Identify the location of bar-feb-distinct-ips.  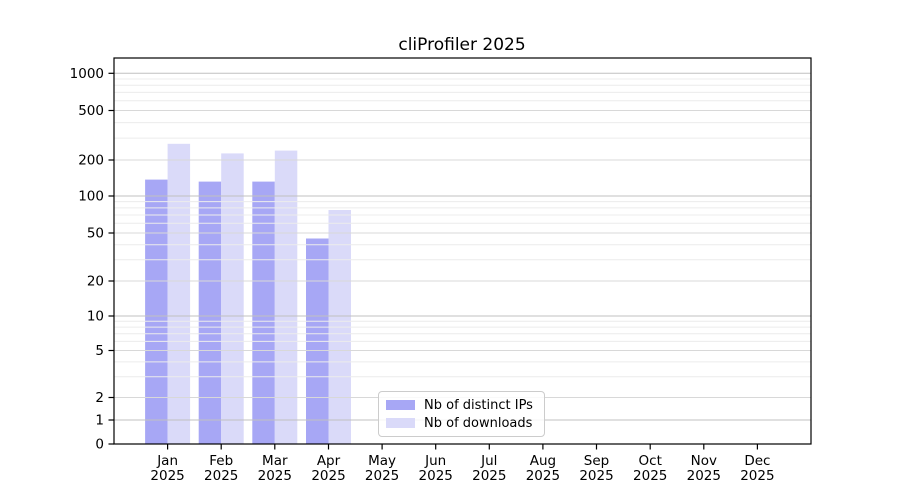
(210, 312).